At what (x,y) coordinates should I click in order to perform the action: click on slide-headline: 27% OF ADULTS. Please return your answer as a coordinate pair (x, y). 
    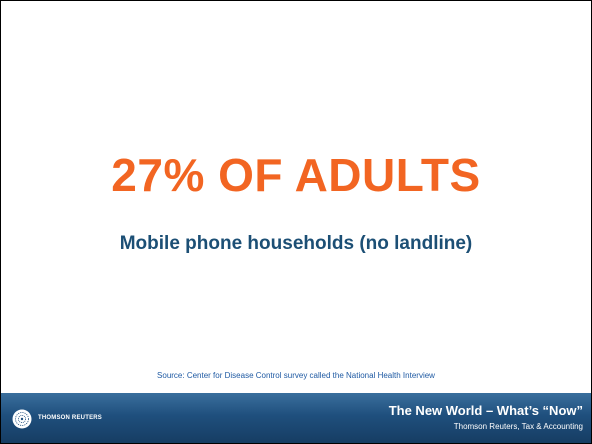
    Looking at the image, I should click on (296, 175).